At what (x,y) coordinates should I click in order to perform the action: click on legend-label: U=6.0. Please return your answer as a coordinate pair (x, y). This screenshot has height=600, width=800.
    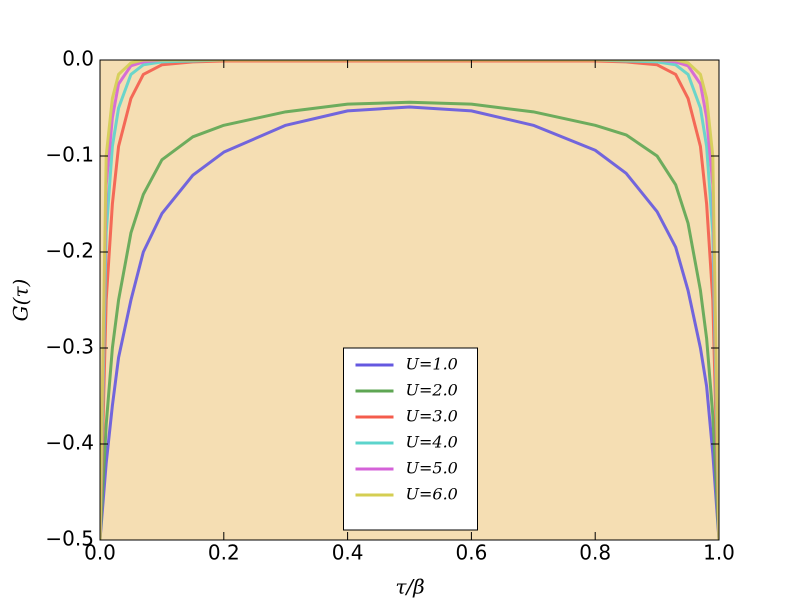
    Looking at the image, I should click on (432, 494).